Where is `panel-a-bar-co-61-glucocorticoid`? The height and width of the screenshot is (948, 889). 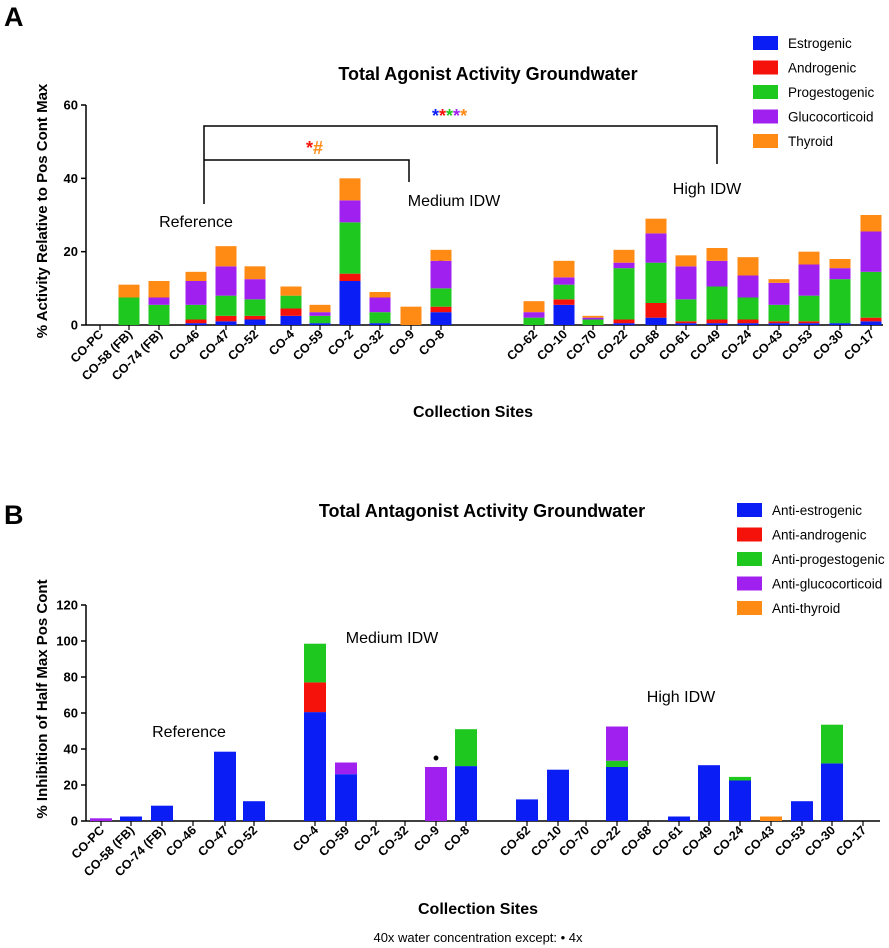
panel-a-bar-co-61-glucocorticoid is located at coordinates (686, 283).